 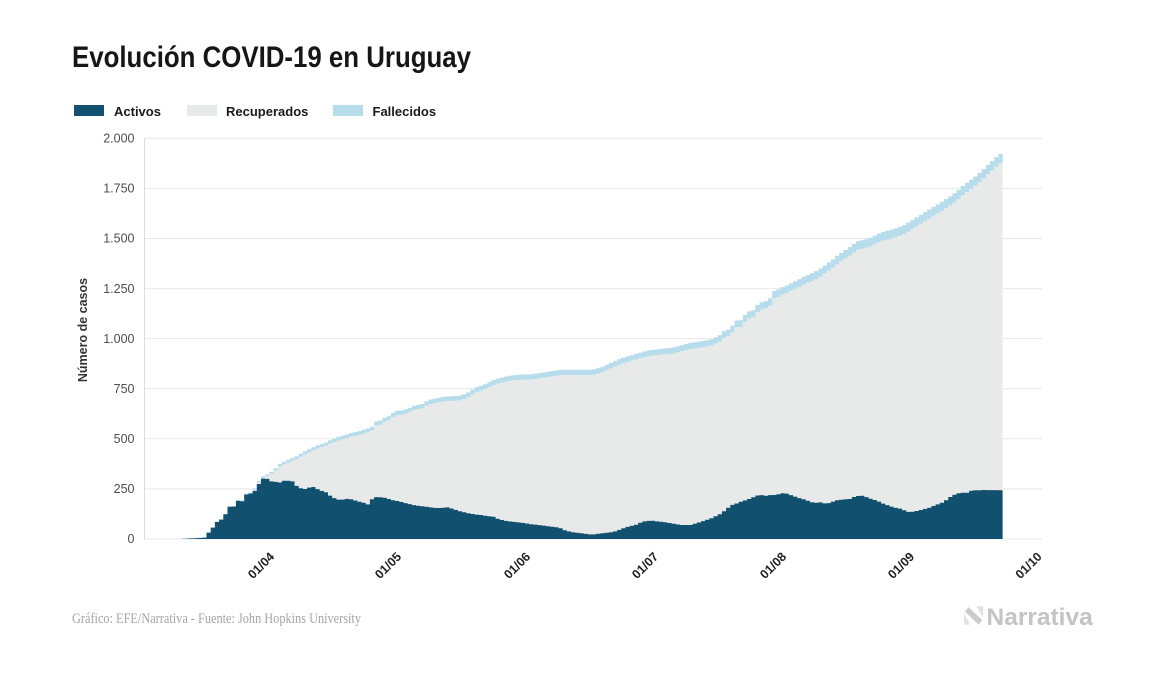 What do you see at coordinates (124, 389) in the screenshot?
I see `svg-text: 750` at bounding box center [124, 389].